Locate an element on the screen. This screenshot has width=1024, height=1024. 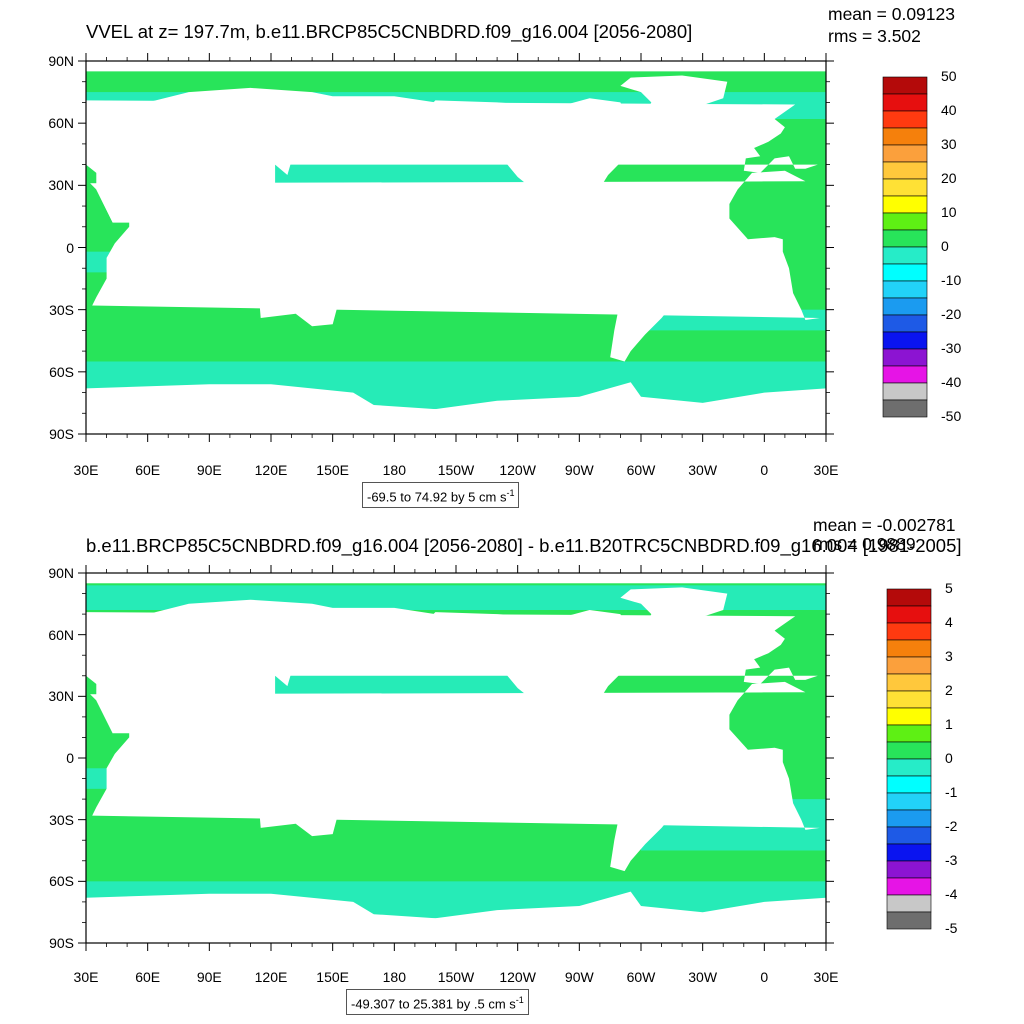
colorbar-label: -50 is located at coordinates (951, 416).